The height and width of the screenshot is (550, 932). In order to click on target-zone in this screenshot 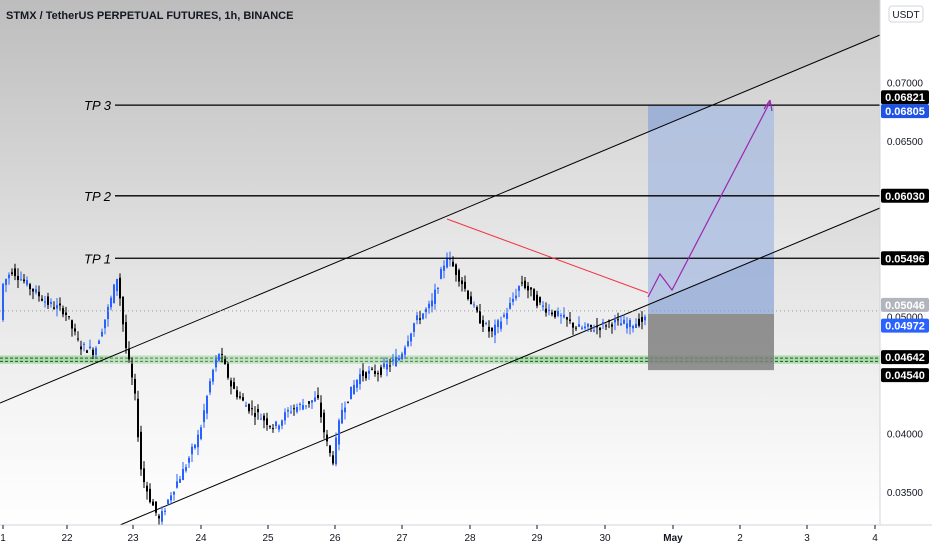, I will do `click(711, 209)`.